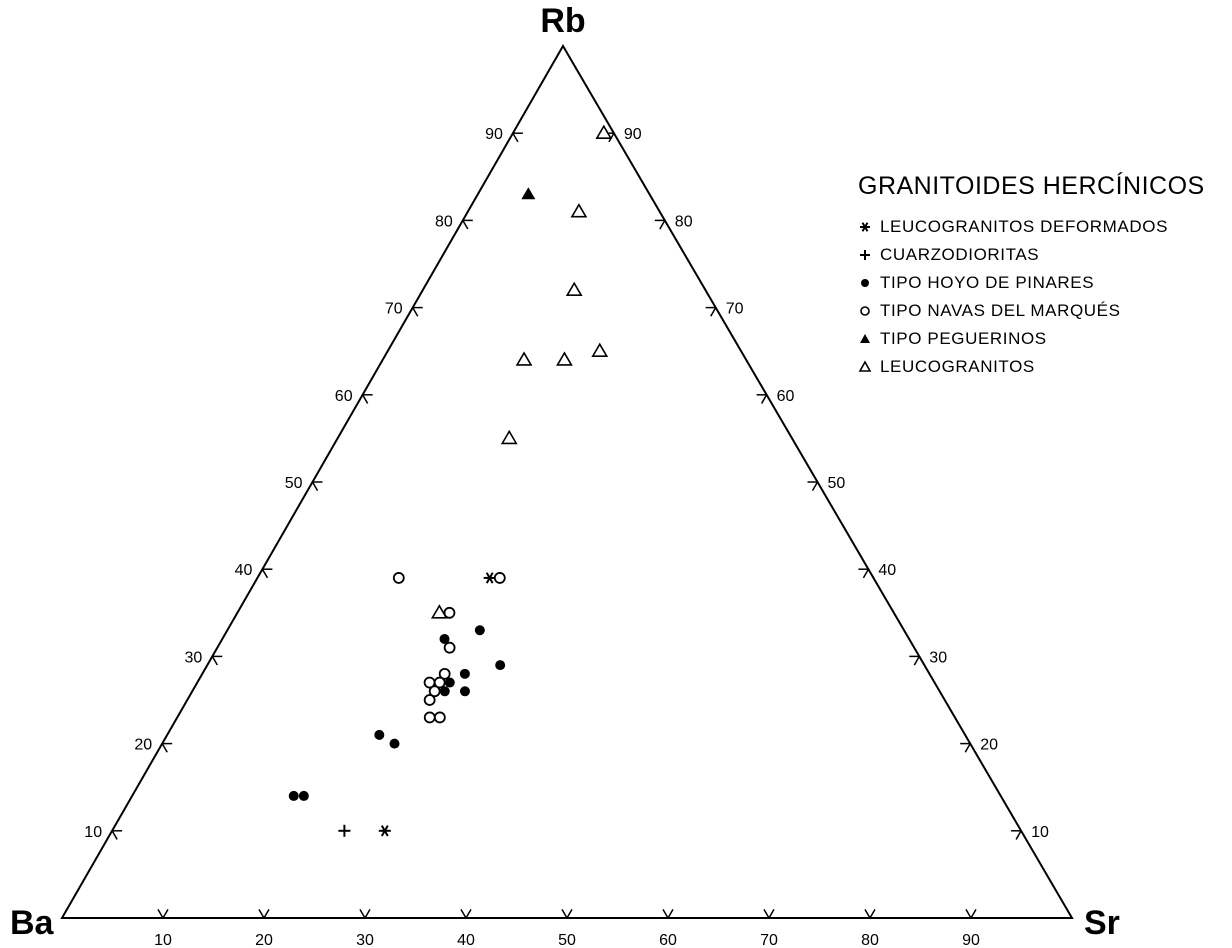 This screenshot has height=948, width=1232. I want to click on legend-label: LEUCOGRANITOS, so click(957, 366).